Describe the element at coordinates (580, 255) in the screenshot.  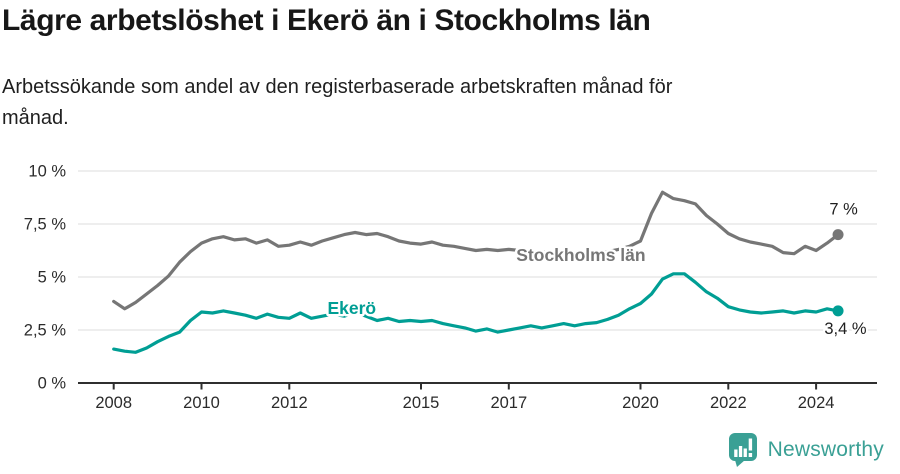
I see `stockholms-l-n-series-label: Stockholms län` at that location.